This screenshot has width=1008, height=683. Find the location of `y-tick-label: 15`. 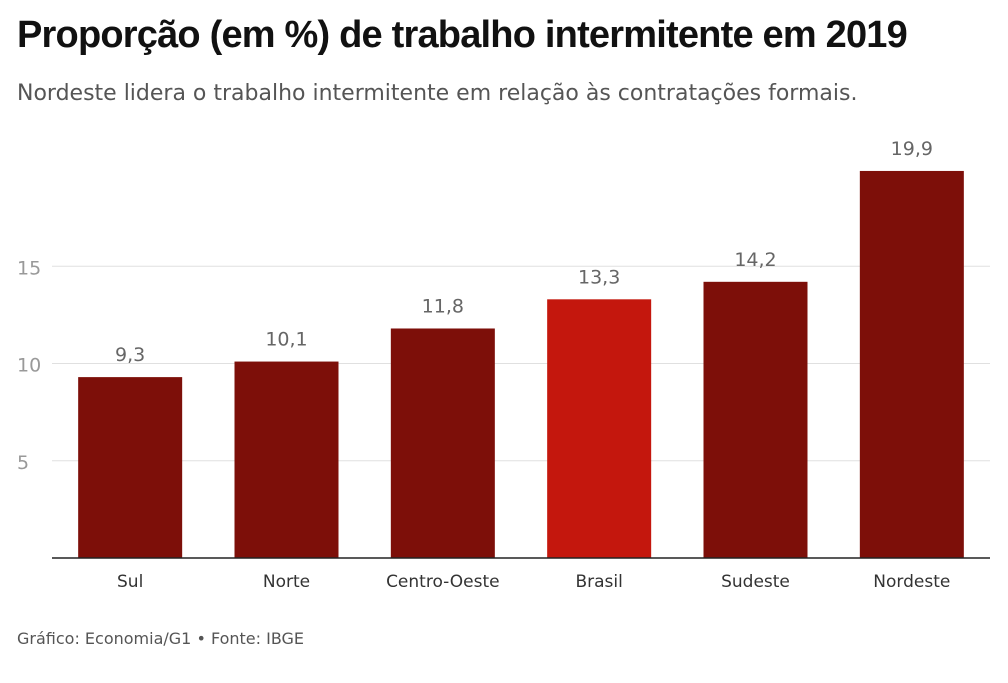

y-tick-label: 15 is located at coordinates (29, 268).